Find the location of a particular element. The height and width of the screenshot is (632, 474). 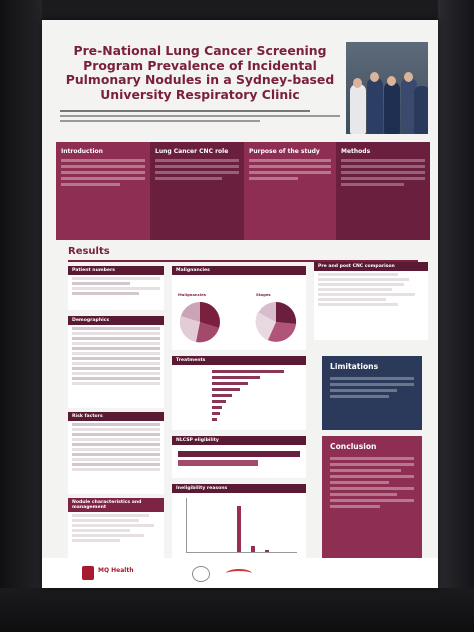

ineligibility-reasons-heading: Ineligibility reasons is located at coordinates (239, 488).